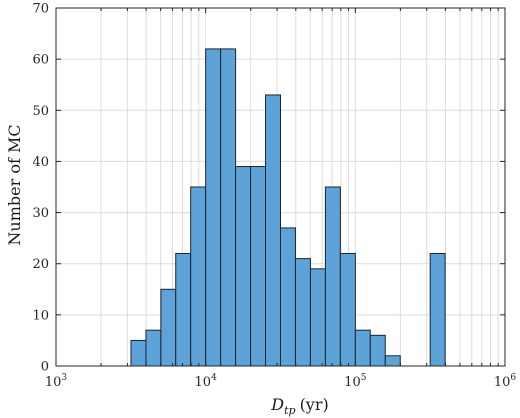 This screenshot has width=520, height=418. I want to click on y-axis-title: Number of MC, so click(14, 184).